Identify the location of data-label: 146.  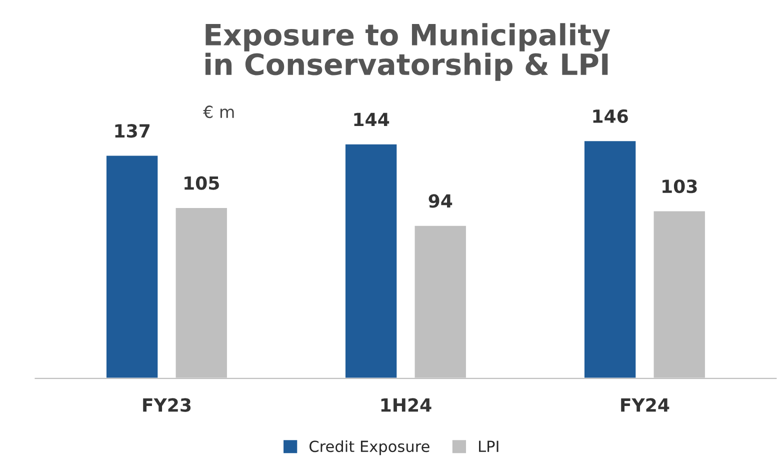
(610, 116).